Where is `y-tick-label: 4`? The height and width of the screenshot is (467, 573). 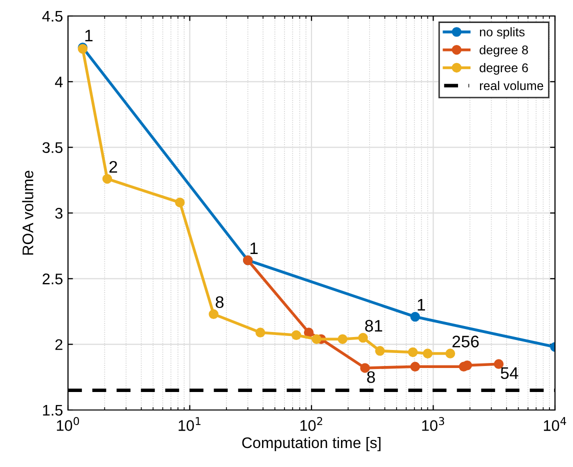 y-tick-label: 4 is located at coordinates (58, 82).